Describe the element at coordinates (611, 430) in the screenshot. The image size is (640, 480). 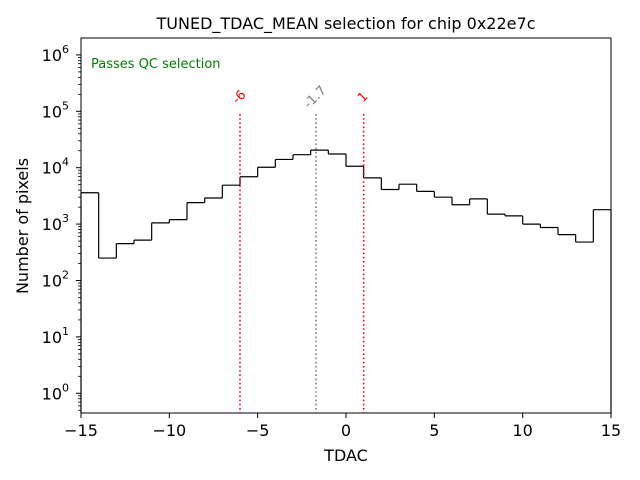
I see `x-tick-label: 15` at that location.